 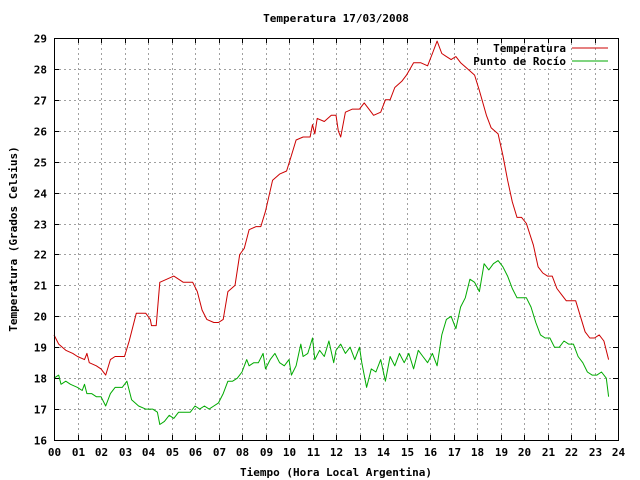 I want to click on x-tick-label: 01, so click(x=79, y=452).